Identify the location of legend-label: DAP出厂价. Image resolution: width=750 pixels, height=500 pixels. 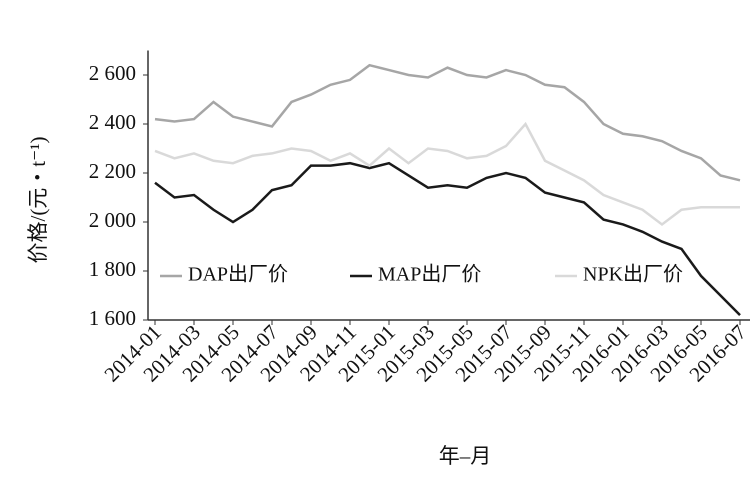
(238, 274).